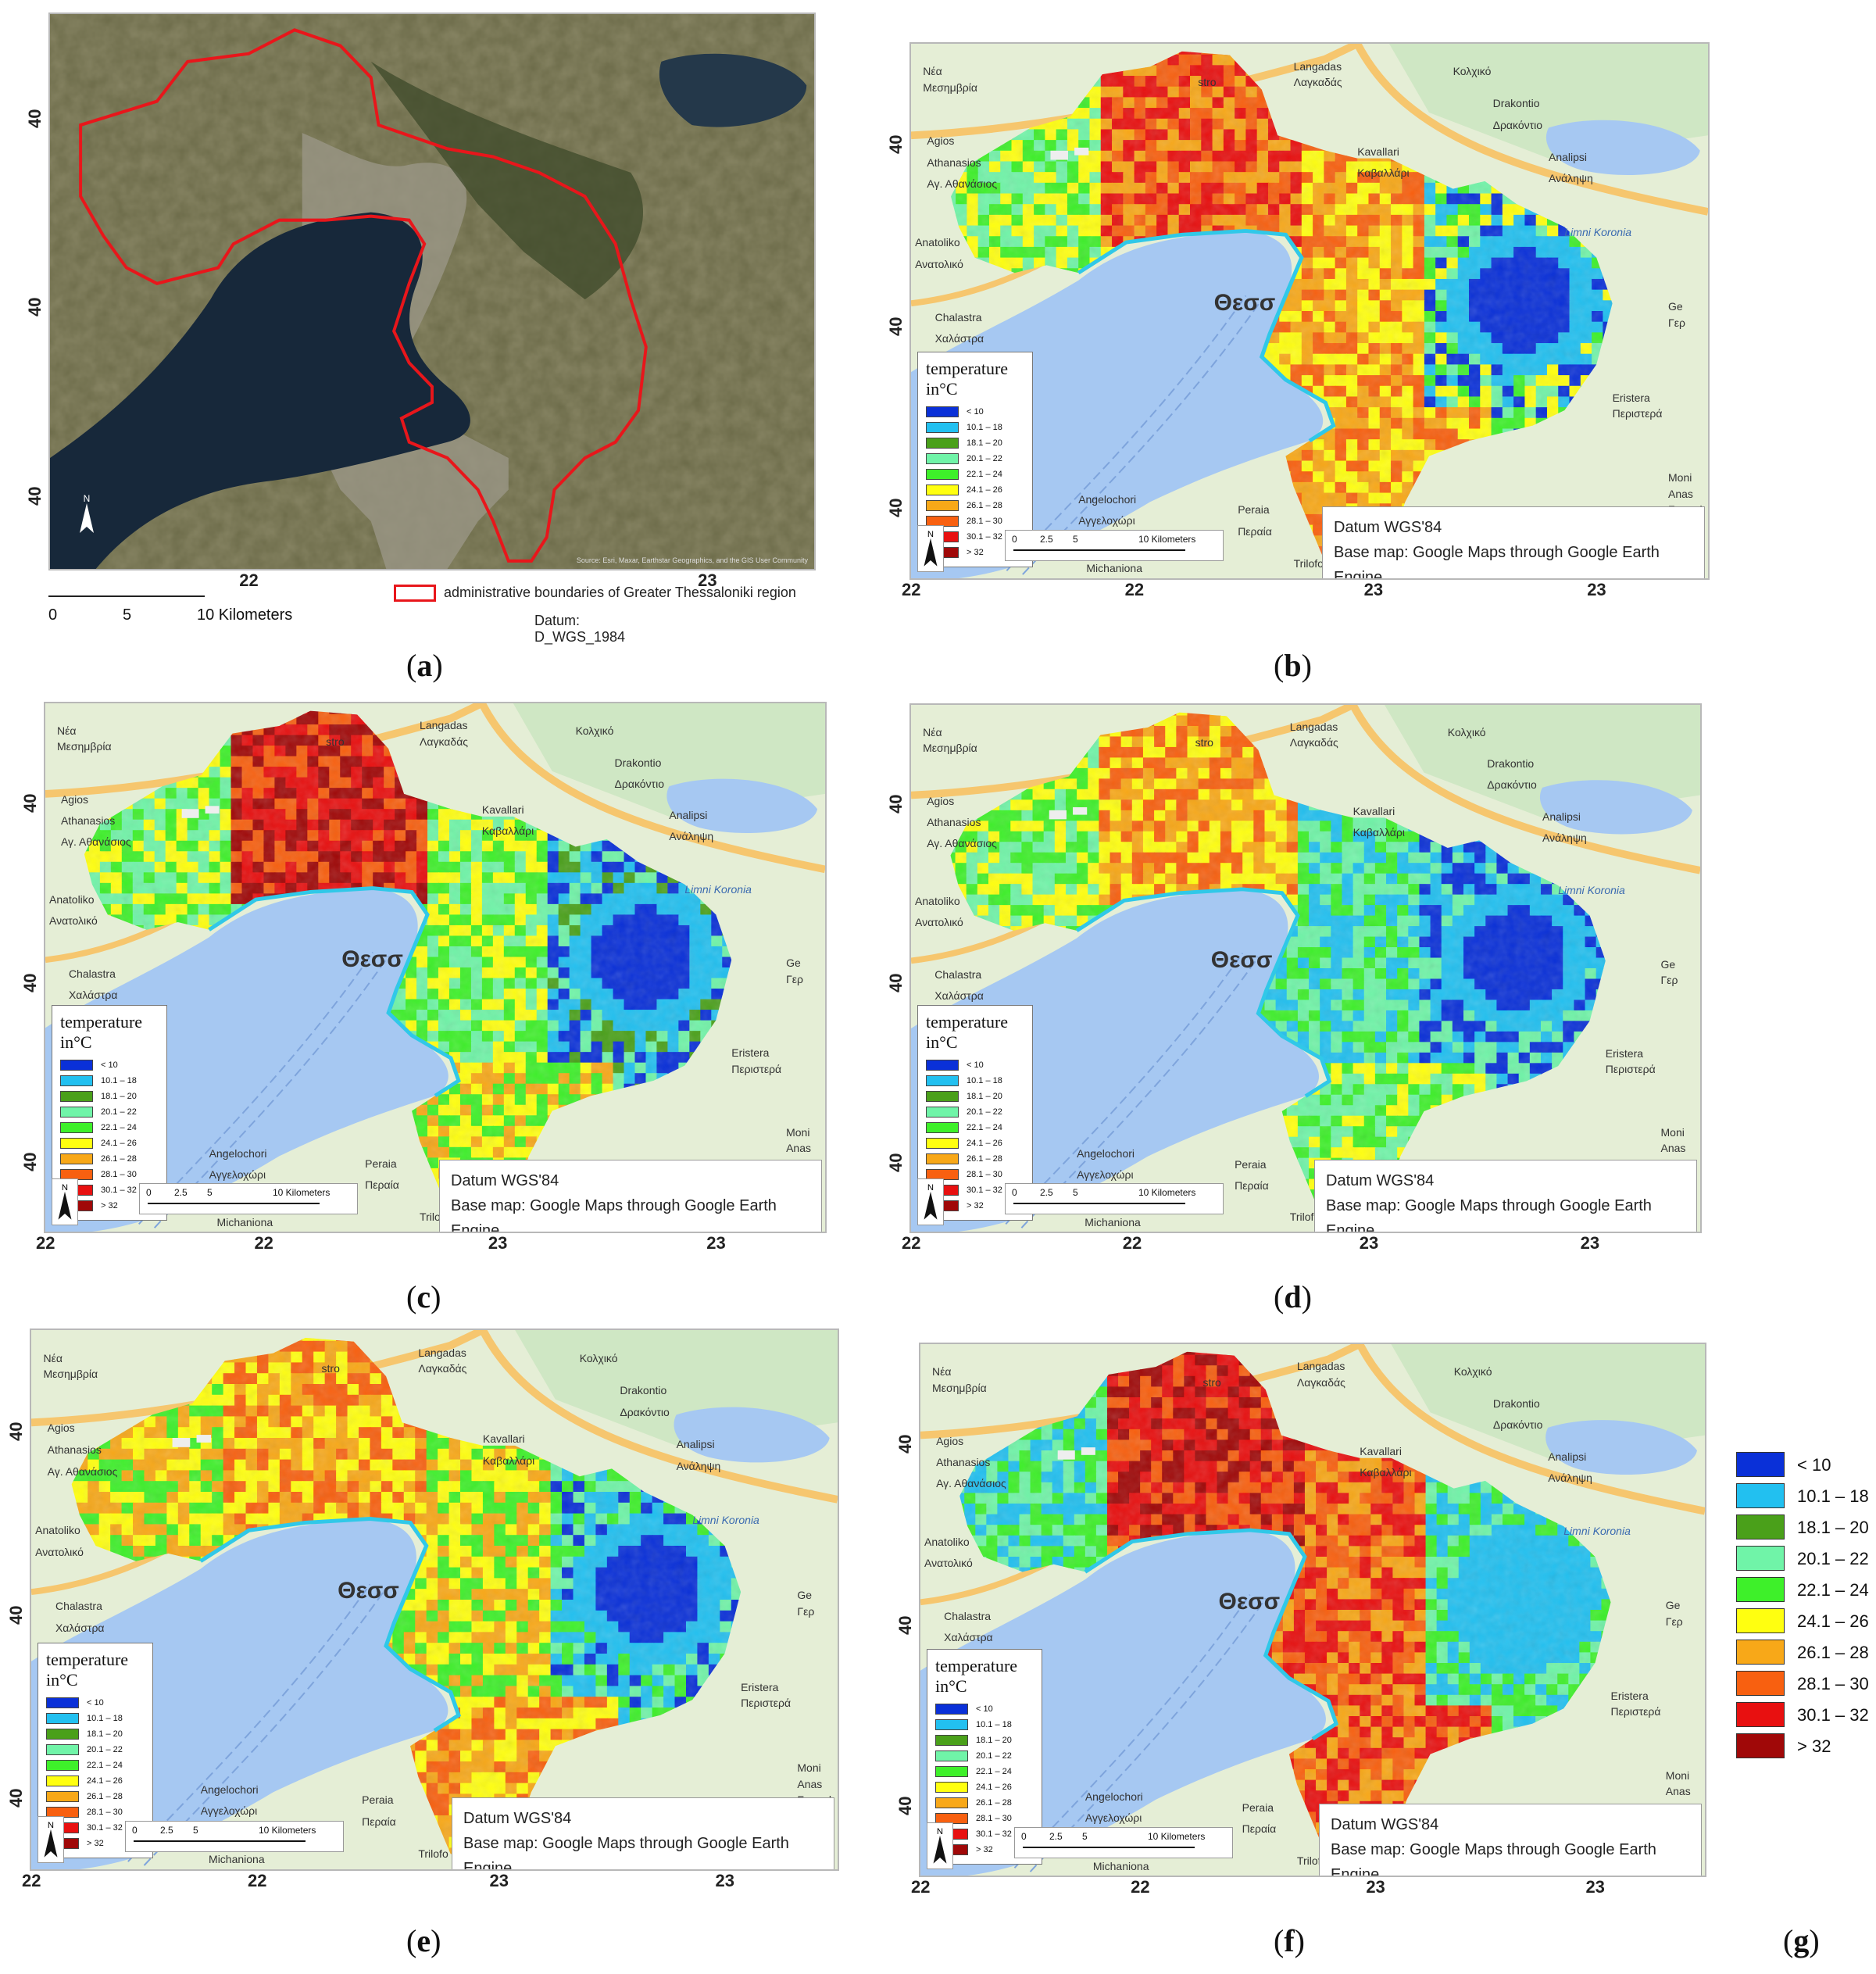 This screenshot has width=1876, height=1974. I want to click on basemap-place-label: Michaniona, so click(1114, 568).